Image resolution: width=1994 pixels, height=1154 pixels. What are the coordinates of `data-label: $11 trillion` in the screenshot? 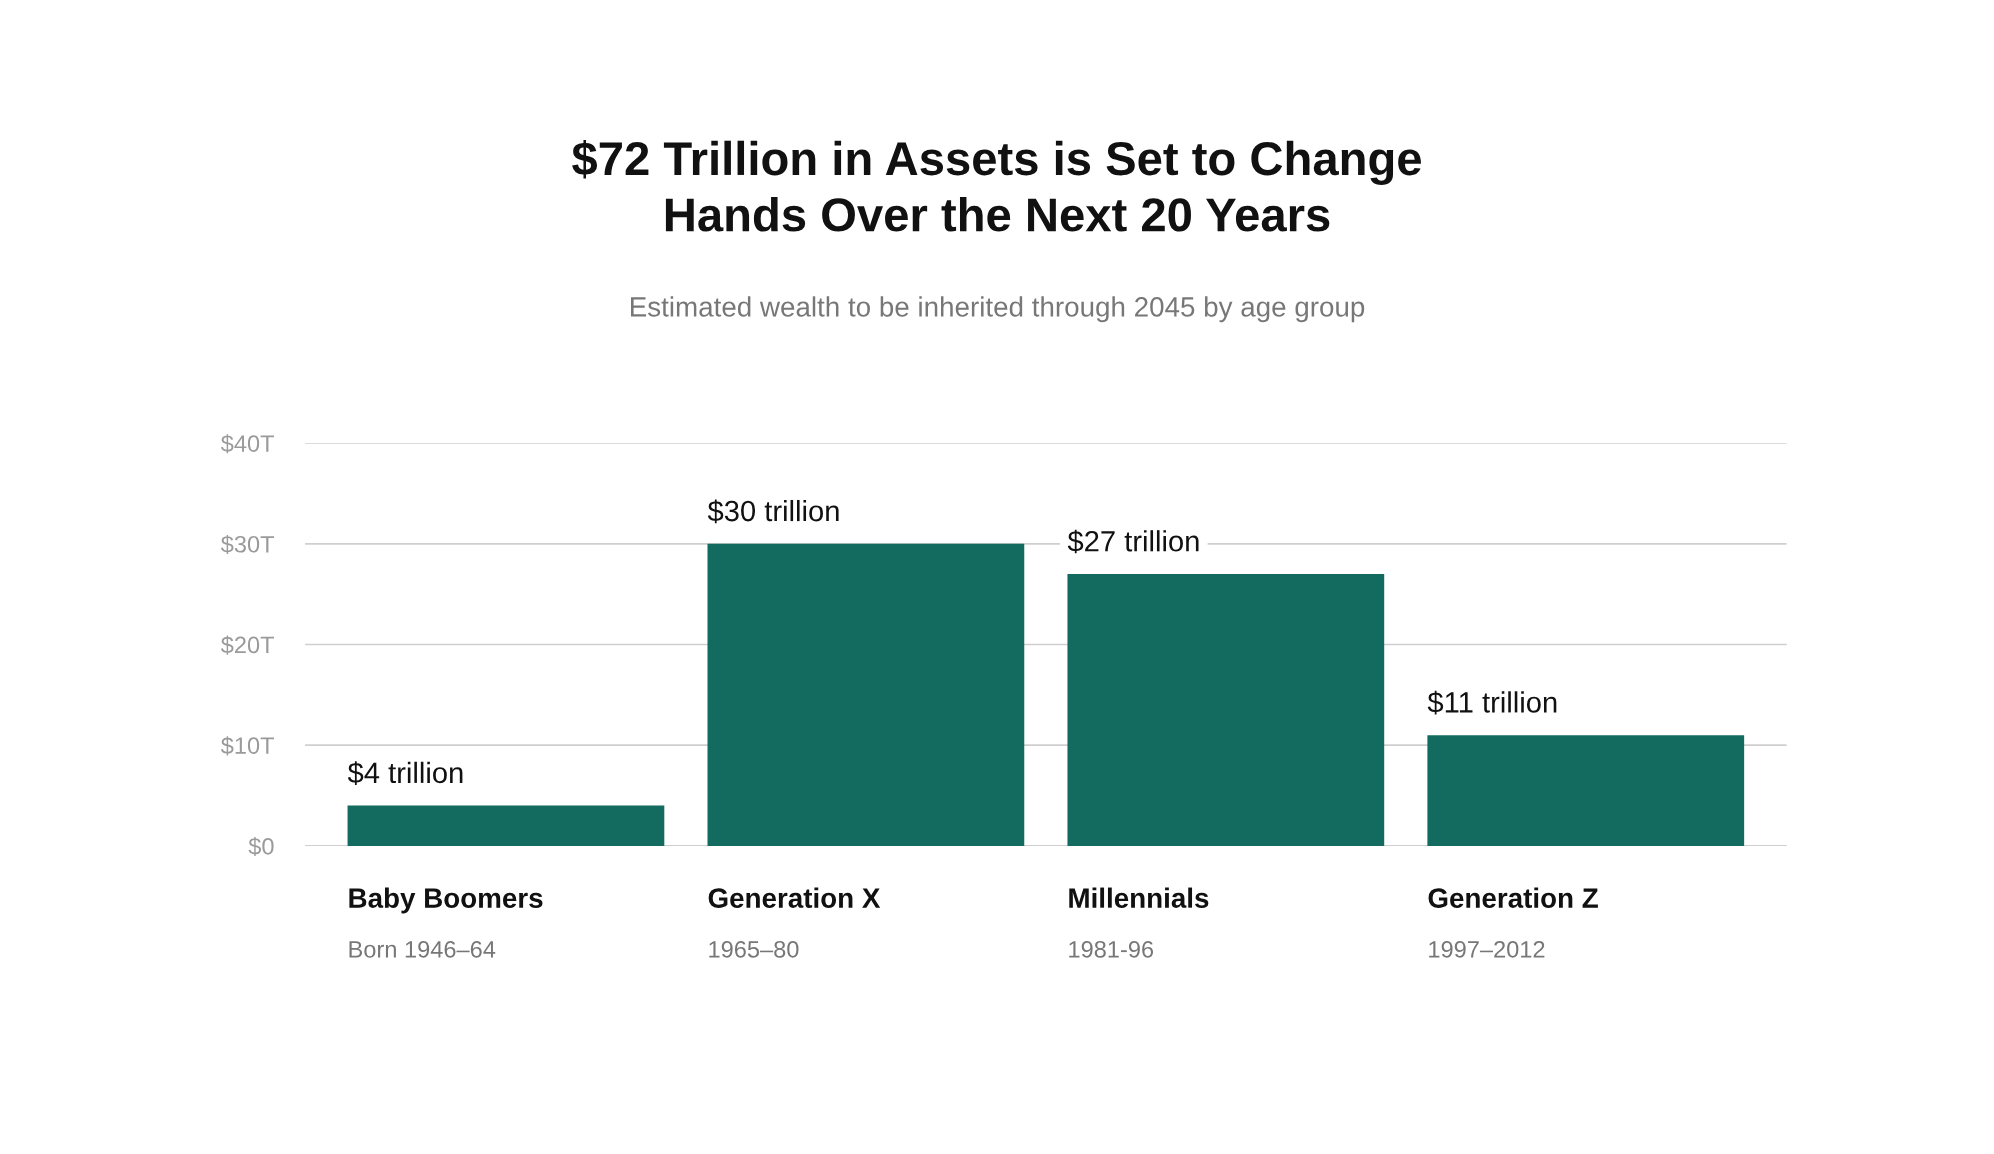 It's located at (1492, 702).